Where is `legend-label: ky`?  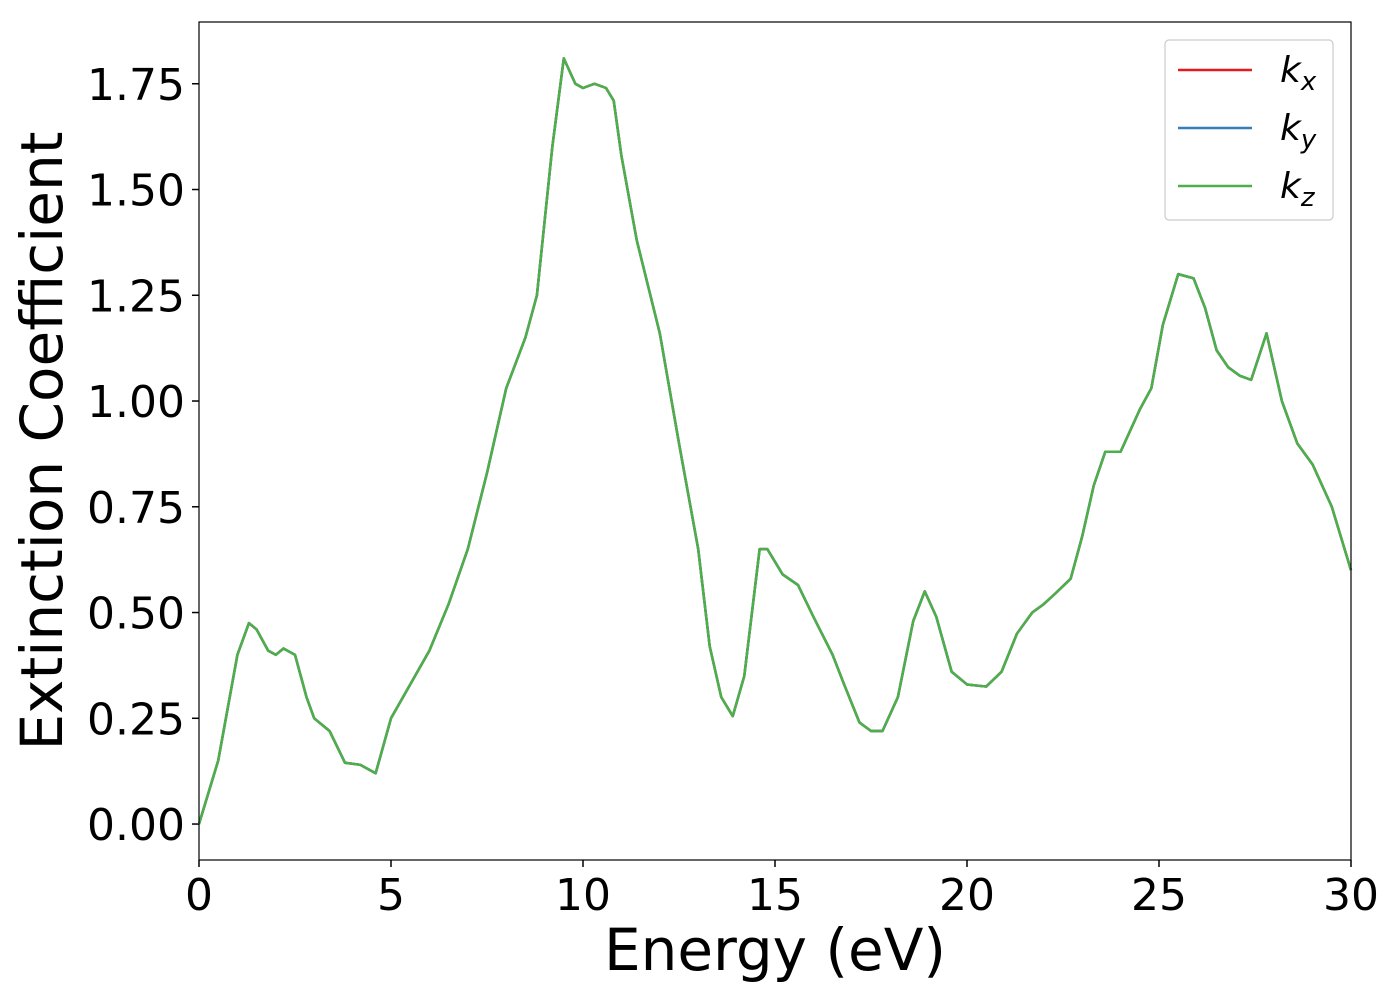 legend-label: ky is located at coordinates (1298, 131).